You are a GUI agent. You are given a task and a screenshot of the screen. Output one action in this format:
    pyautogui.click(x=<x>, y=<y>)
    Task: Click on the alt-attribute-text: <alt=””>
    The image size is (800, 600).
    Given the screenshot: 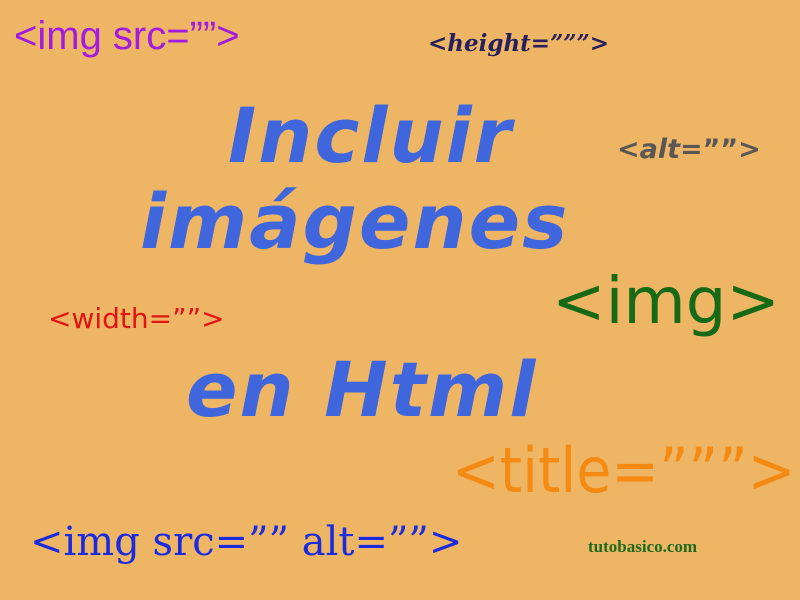 What is the action you would take?
    pyautogui.click(x=689, y=149)
    